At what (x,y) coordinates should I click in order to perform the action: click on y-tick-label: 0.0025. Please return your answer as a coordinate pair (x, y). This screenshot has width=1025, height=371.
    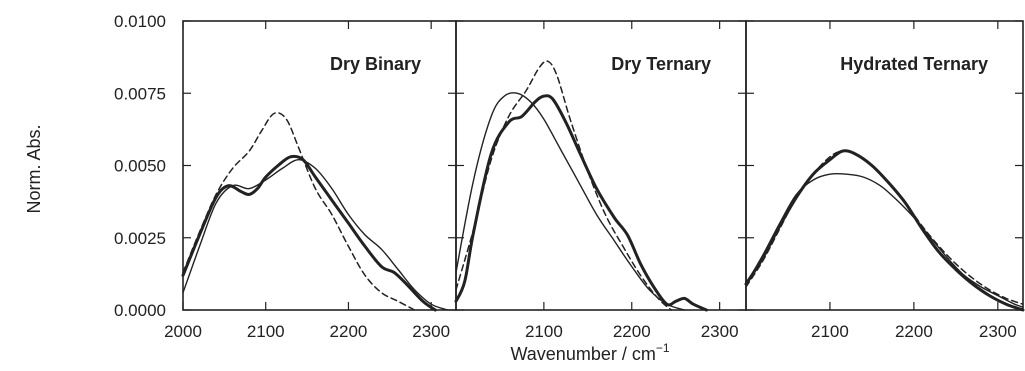
    Looking at the image, I should click on (140, 238).